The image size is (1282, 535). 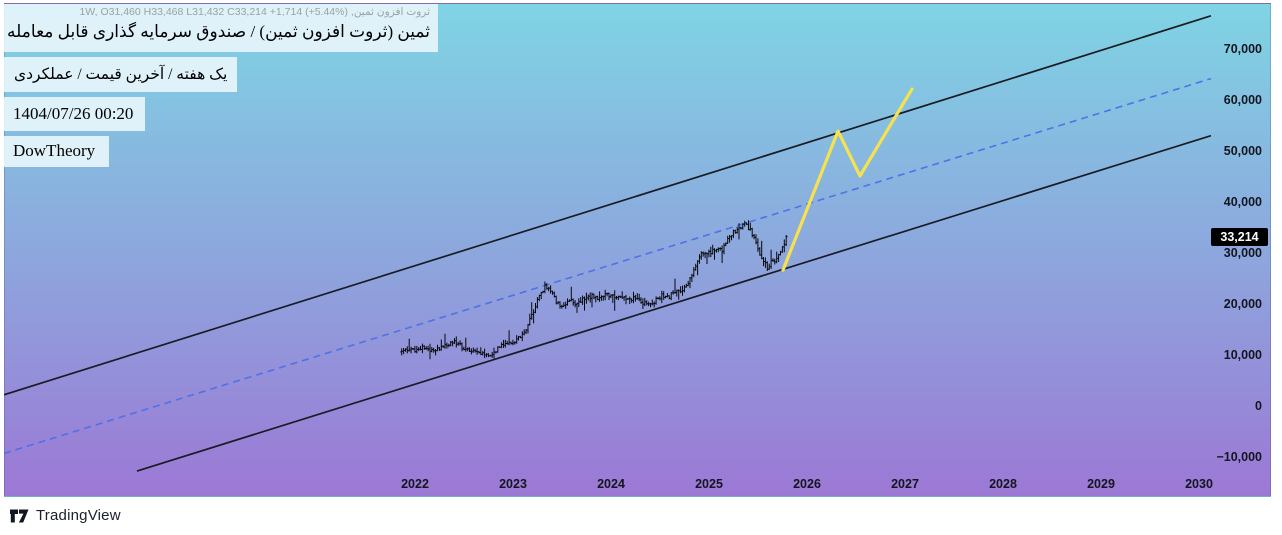 I want to click on time-axis-label: 2023, so click(x=513, y=484).